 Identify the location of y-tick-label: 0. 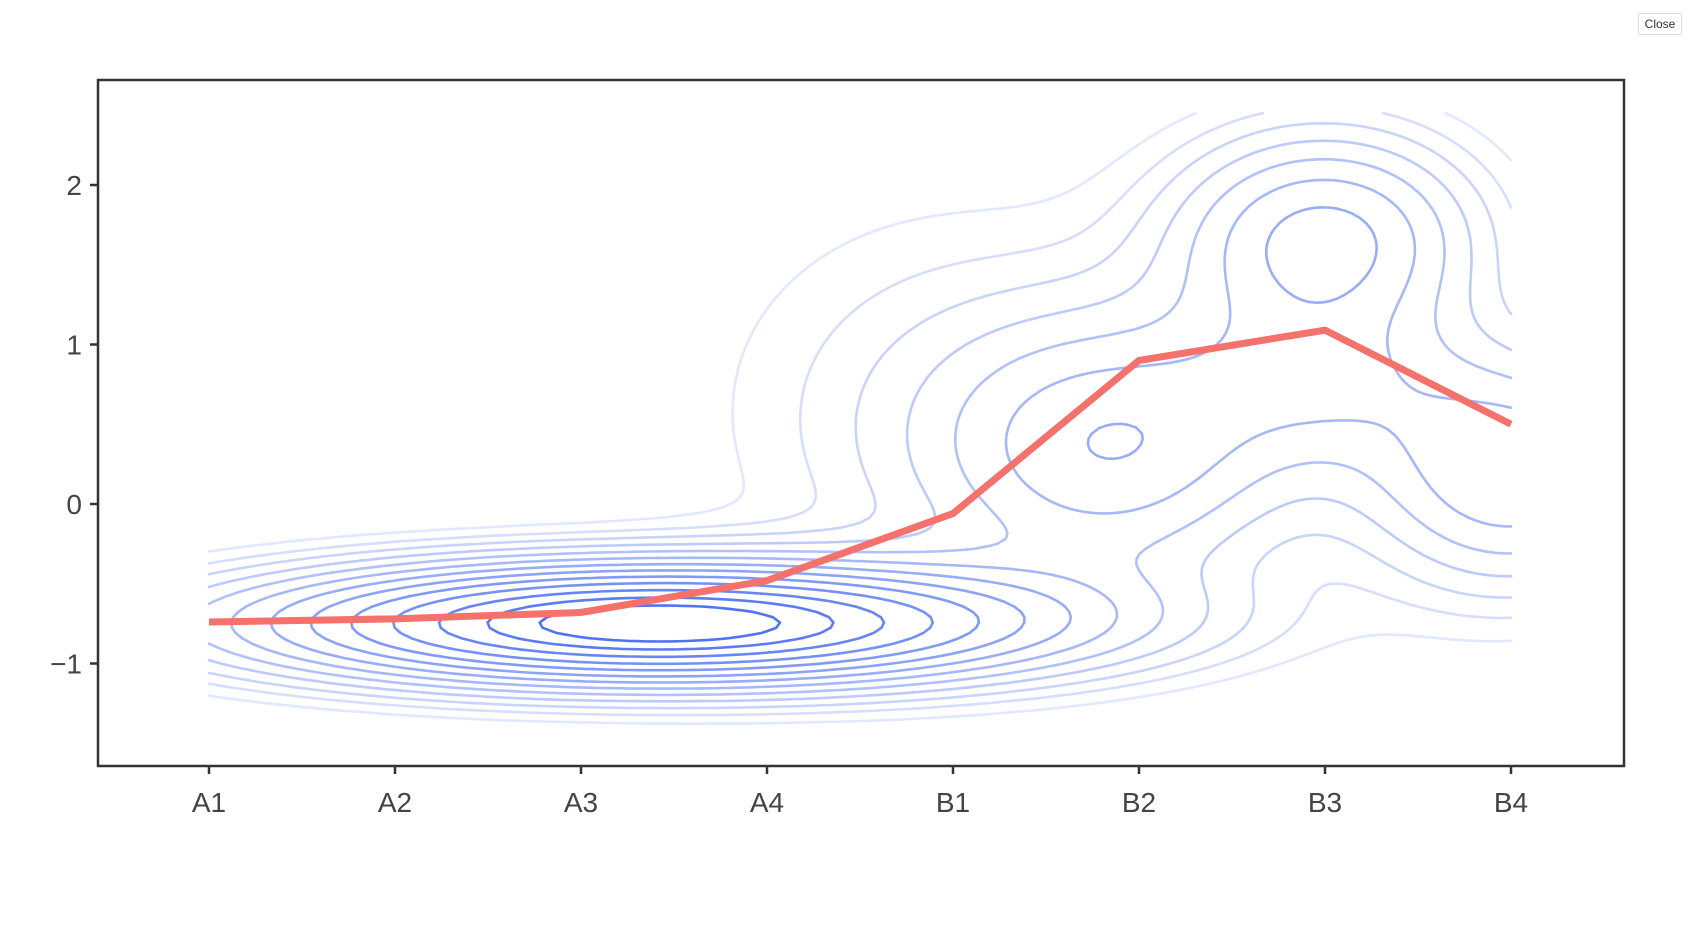
(74, 504).